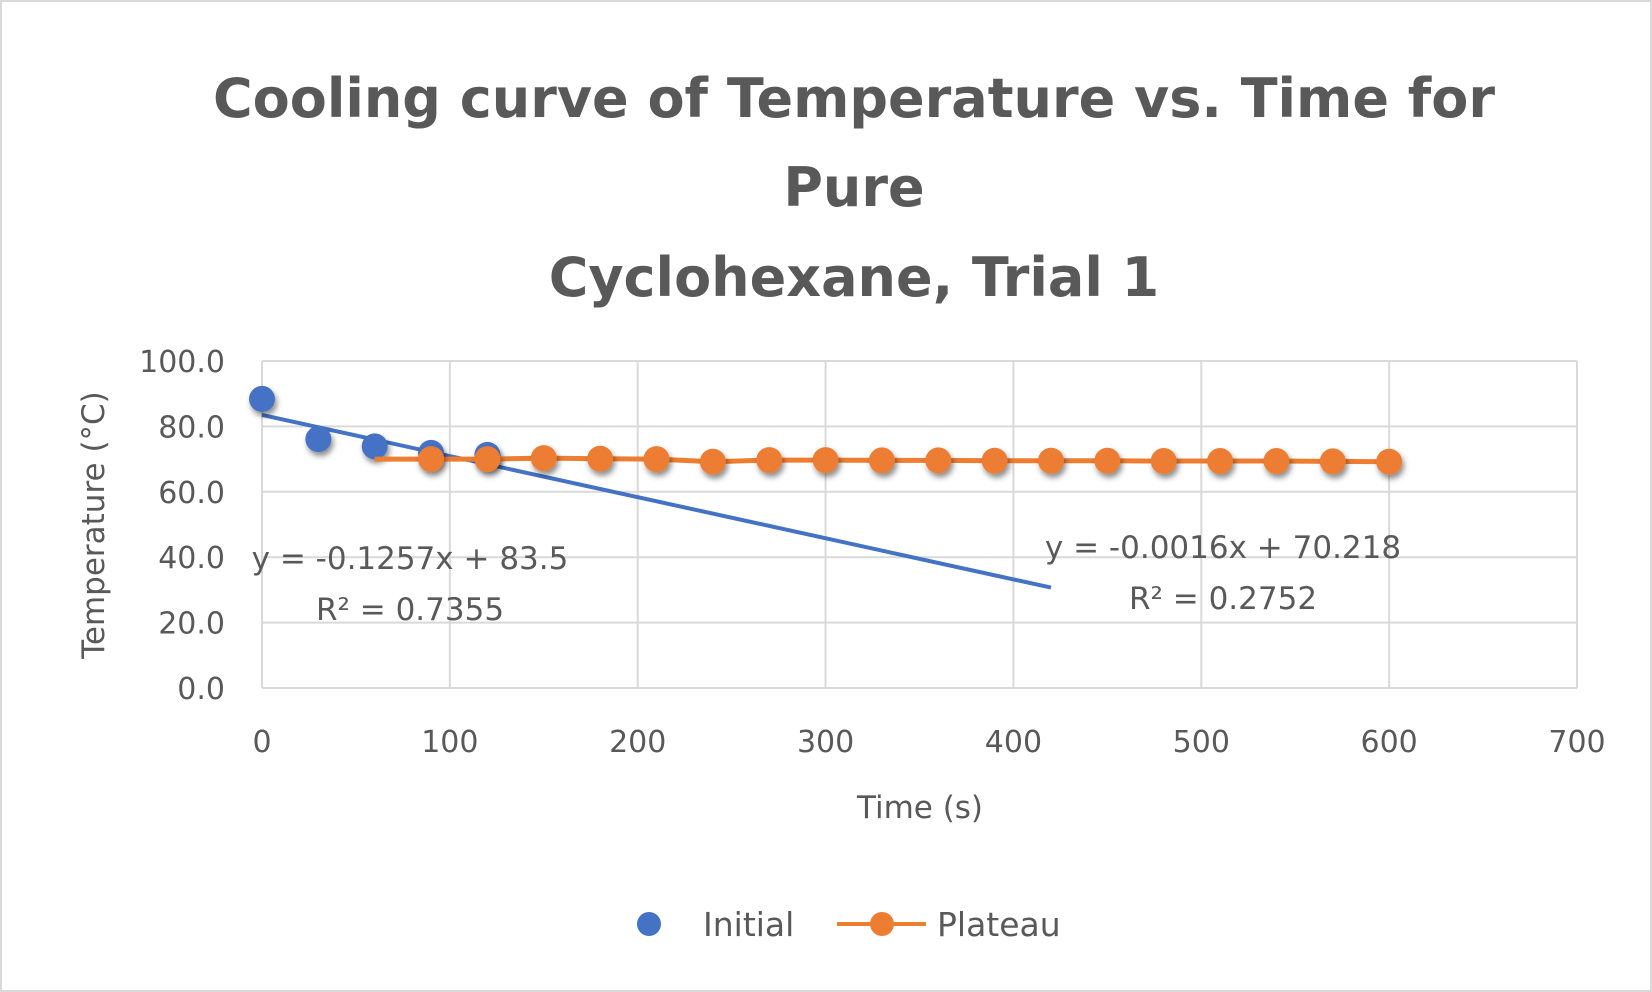  Describe the element at coordinates (191, 624) in the screenshot. I see `y-tick-label: 20.0` at that location.